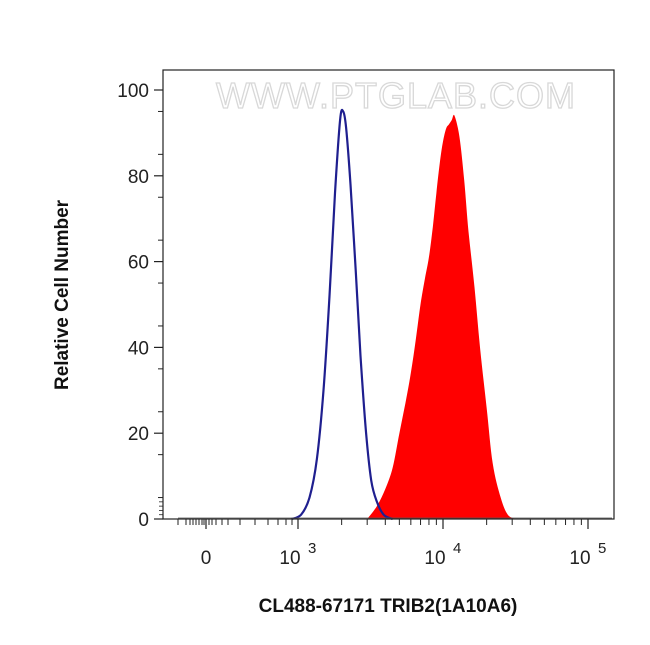 This screenshot has width=650, height=645. What do you see at coordinates (396, 95) in the screenshot?
I see `watermark-text: WWW.PTGLAB.COM` at bounding box center [396, 95].